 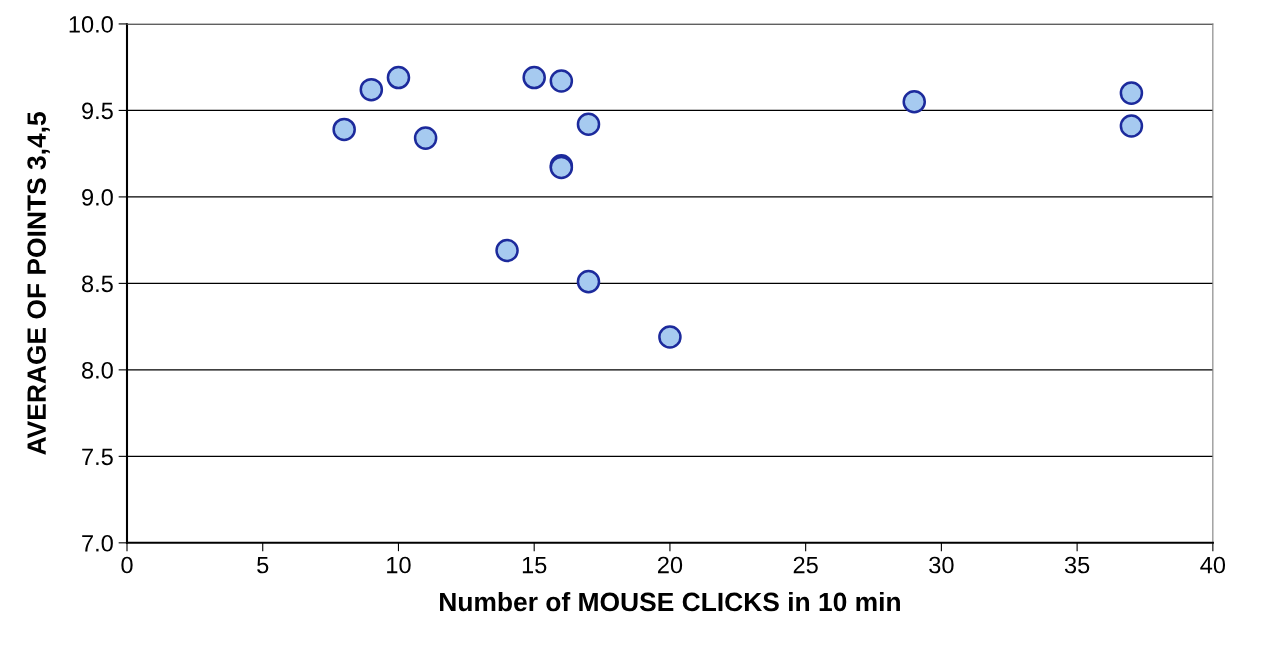 I want to click on y-tick-label: 9.5, so click(x=97, y=111).